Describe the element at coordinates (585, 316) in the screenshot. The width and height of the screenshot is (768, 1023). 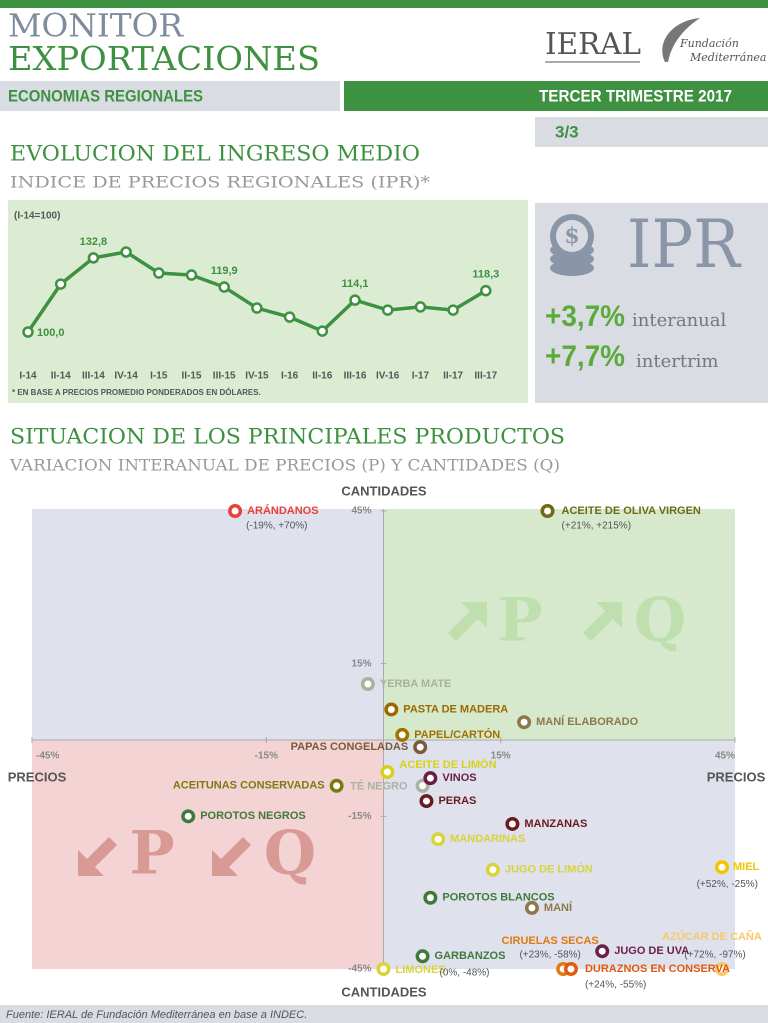
I see `ipr-interanual-value: +3,7%` at that location.